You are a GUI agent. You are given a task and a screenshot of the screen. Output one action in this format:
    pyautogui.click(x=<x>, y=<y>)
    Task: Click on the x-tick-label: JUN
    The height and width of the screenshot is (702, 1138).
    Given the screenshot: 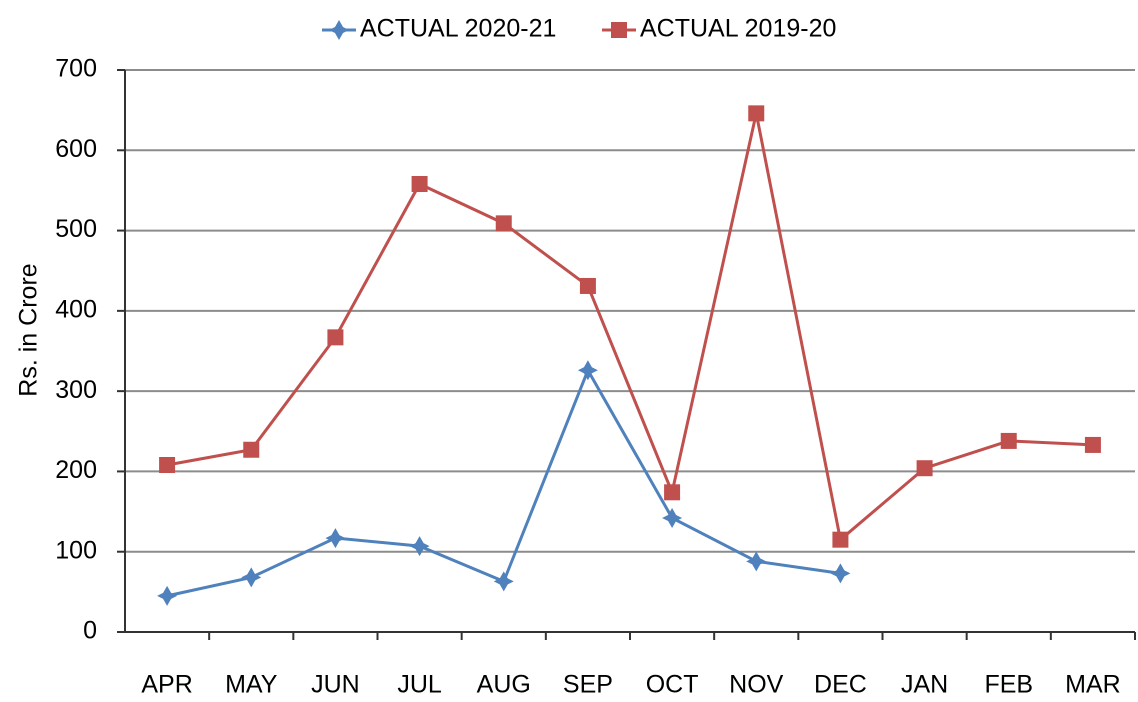 What is the action you would take?
    pyautogui.click(x=335, y=685)
    